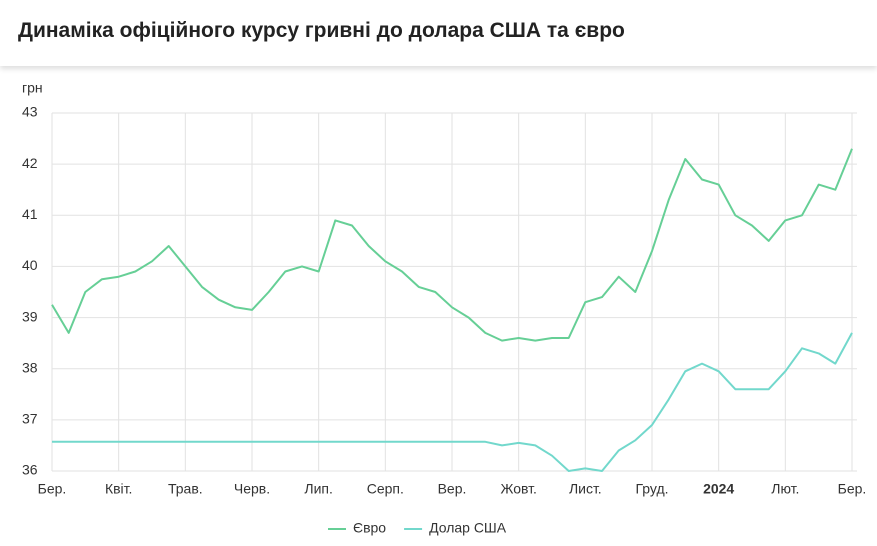 The height and width of the screenshot is (546, 877). Describe the element at coordinates (32, 88) in the screenshot. I see `y-axis-label: грн` at that location.